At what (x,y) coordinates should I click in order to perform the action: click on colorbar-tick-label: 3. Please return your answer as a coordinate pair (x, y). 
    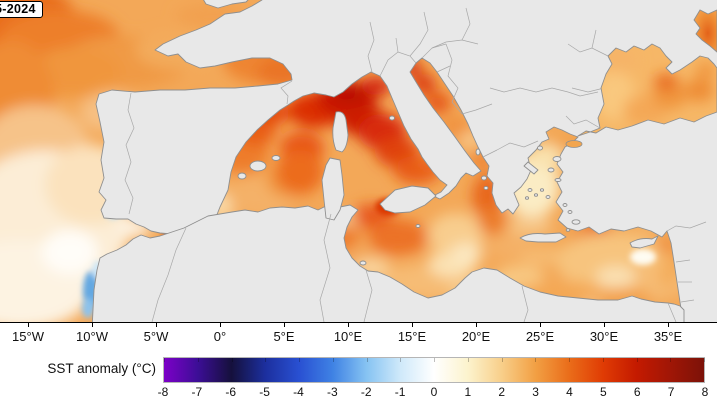
    Looking at the image, I should click on (535, 392).